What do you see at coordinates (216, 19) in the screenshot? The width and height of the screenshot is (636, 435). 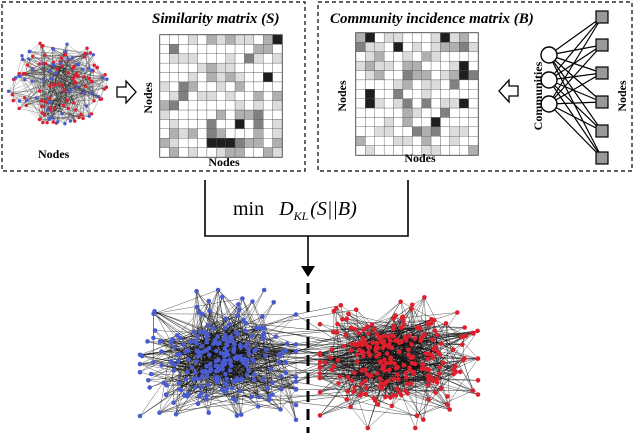 I see `similarity-matrix-title: Similarity matrix (S)` at bounding box center [216, 19].